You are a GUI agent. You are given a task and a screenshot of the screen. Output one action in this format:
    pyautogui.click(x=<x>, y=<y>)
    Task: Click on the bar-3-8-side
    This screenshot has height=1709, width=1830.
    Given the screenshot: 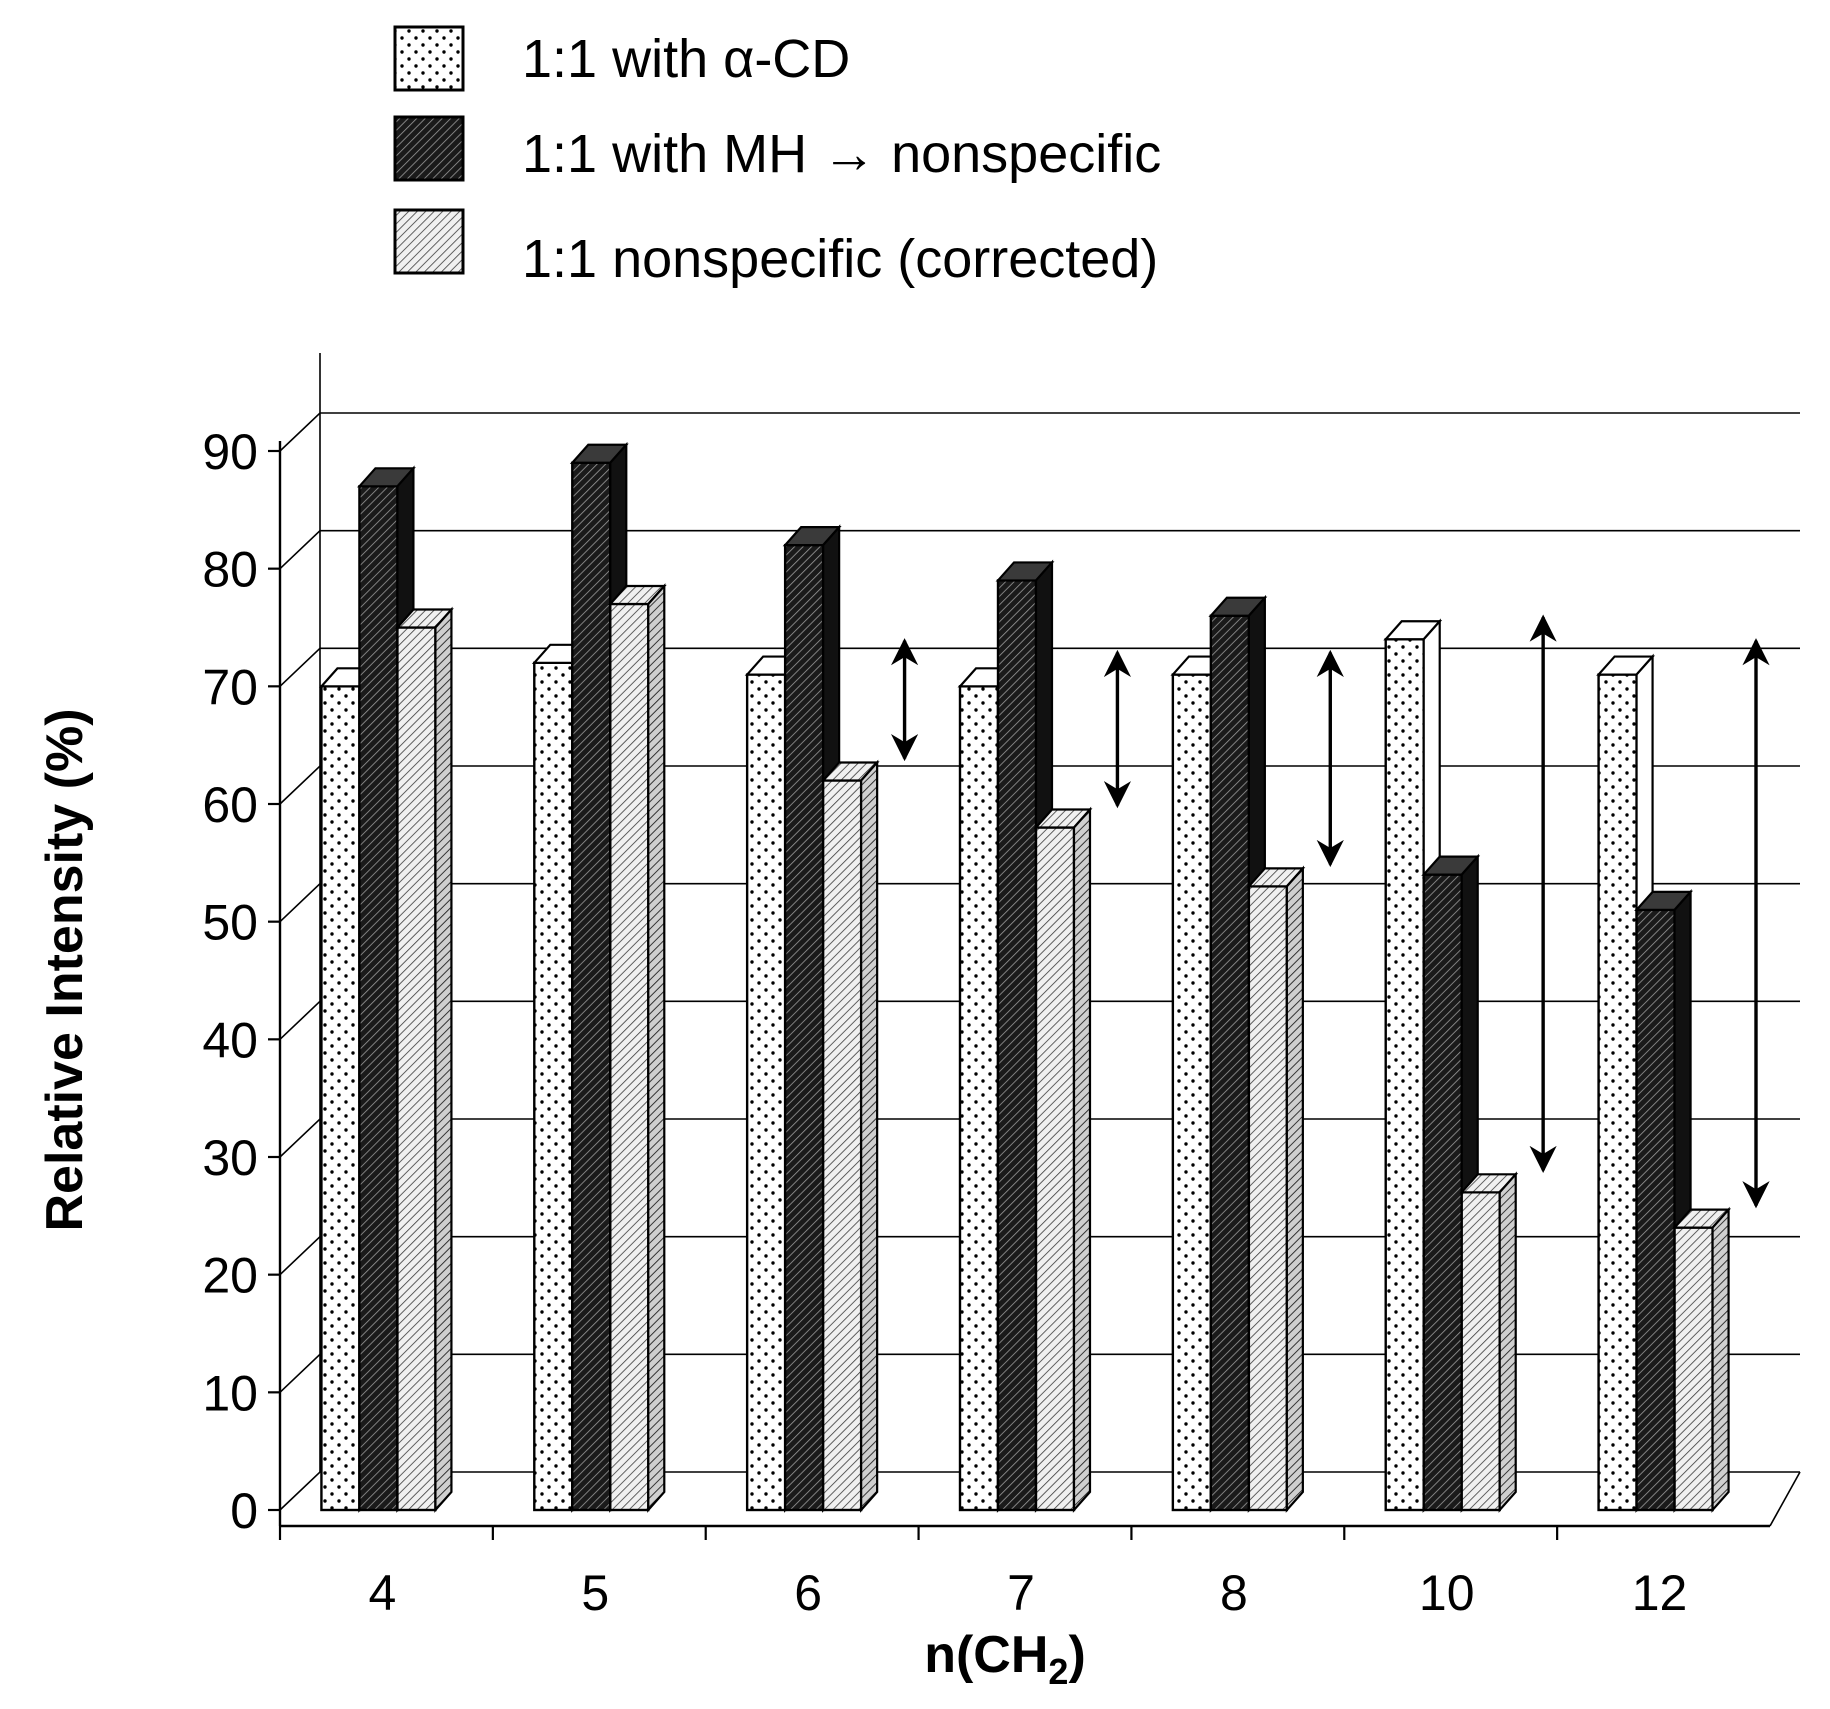 What is the action you would take?
    pyautogui.click(x=1294, y=1189)
    